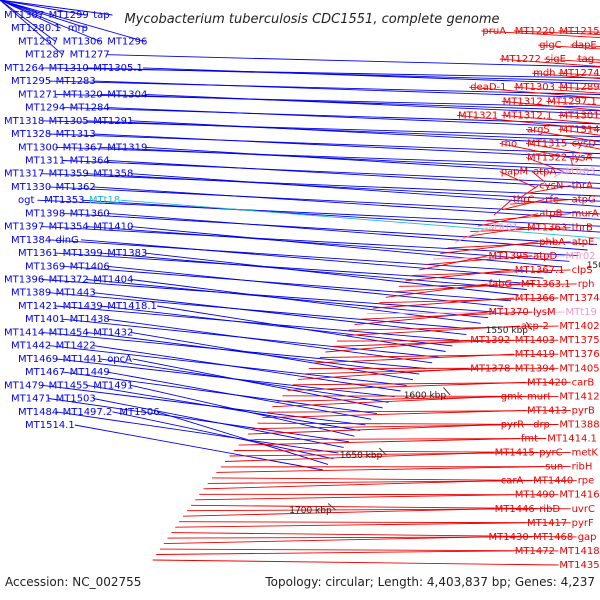 This screenshot has height=600, width=600. What do you see at coordinates (90, 372) in the screenshot?
I see `gene-label: MT1449` at bounding box center [90, 372].